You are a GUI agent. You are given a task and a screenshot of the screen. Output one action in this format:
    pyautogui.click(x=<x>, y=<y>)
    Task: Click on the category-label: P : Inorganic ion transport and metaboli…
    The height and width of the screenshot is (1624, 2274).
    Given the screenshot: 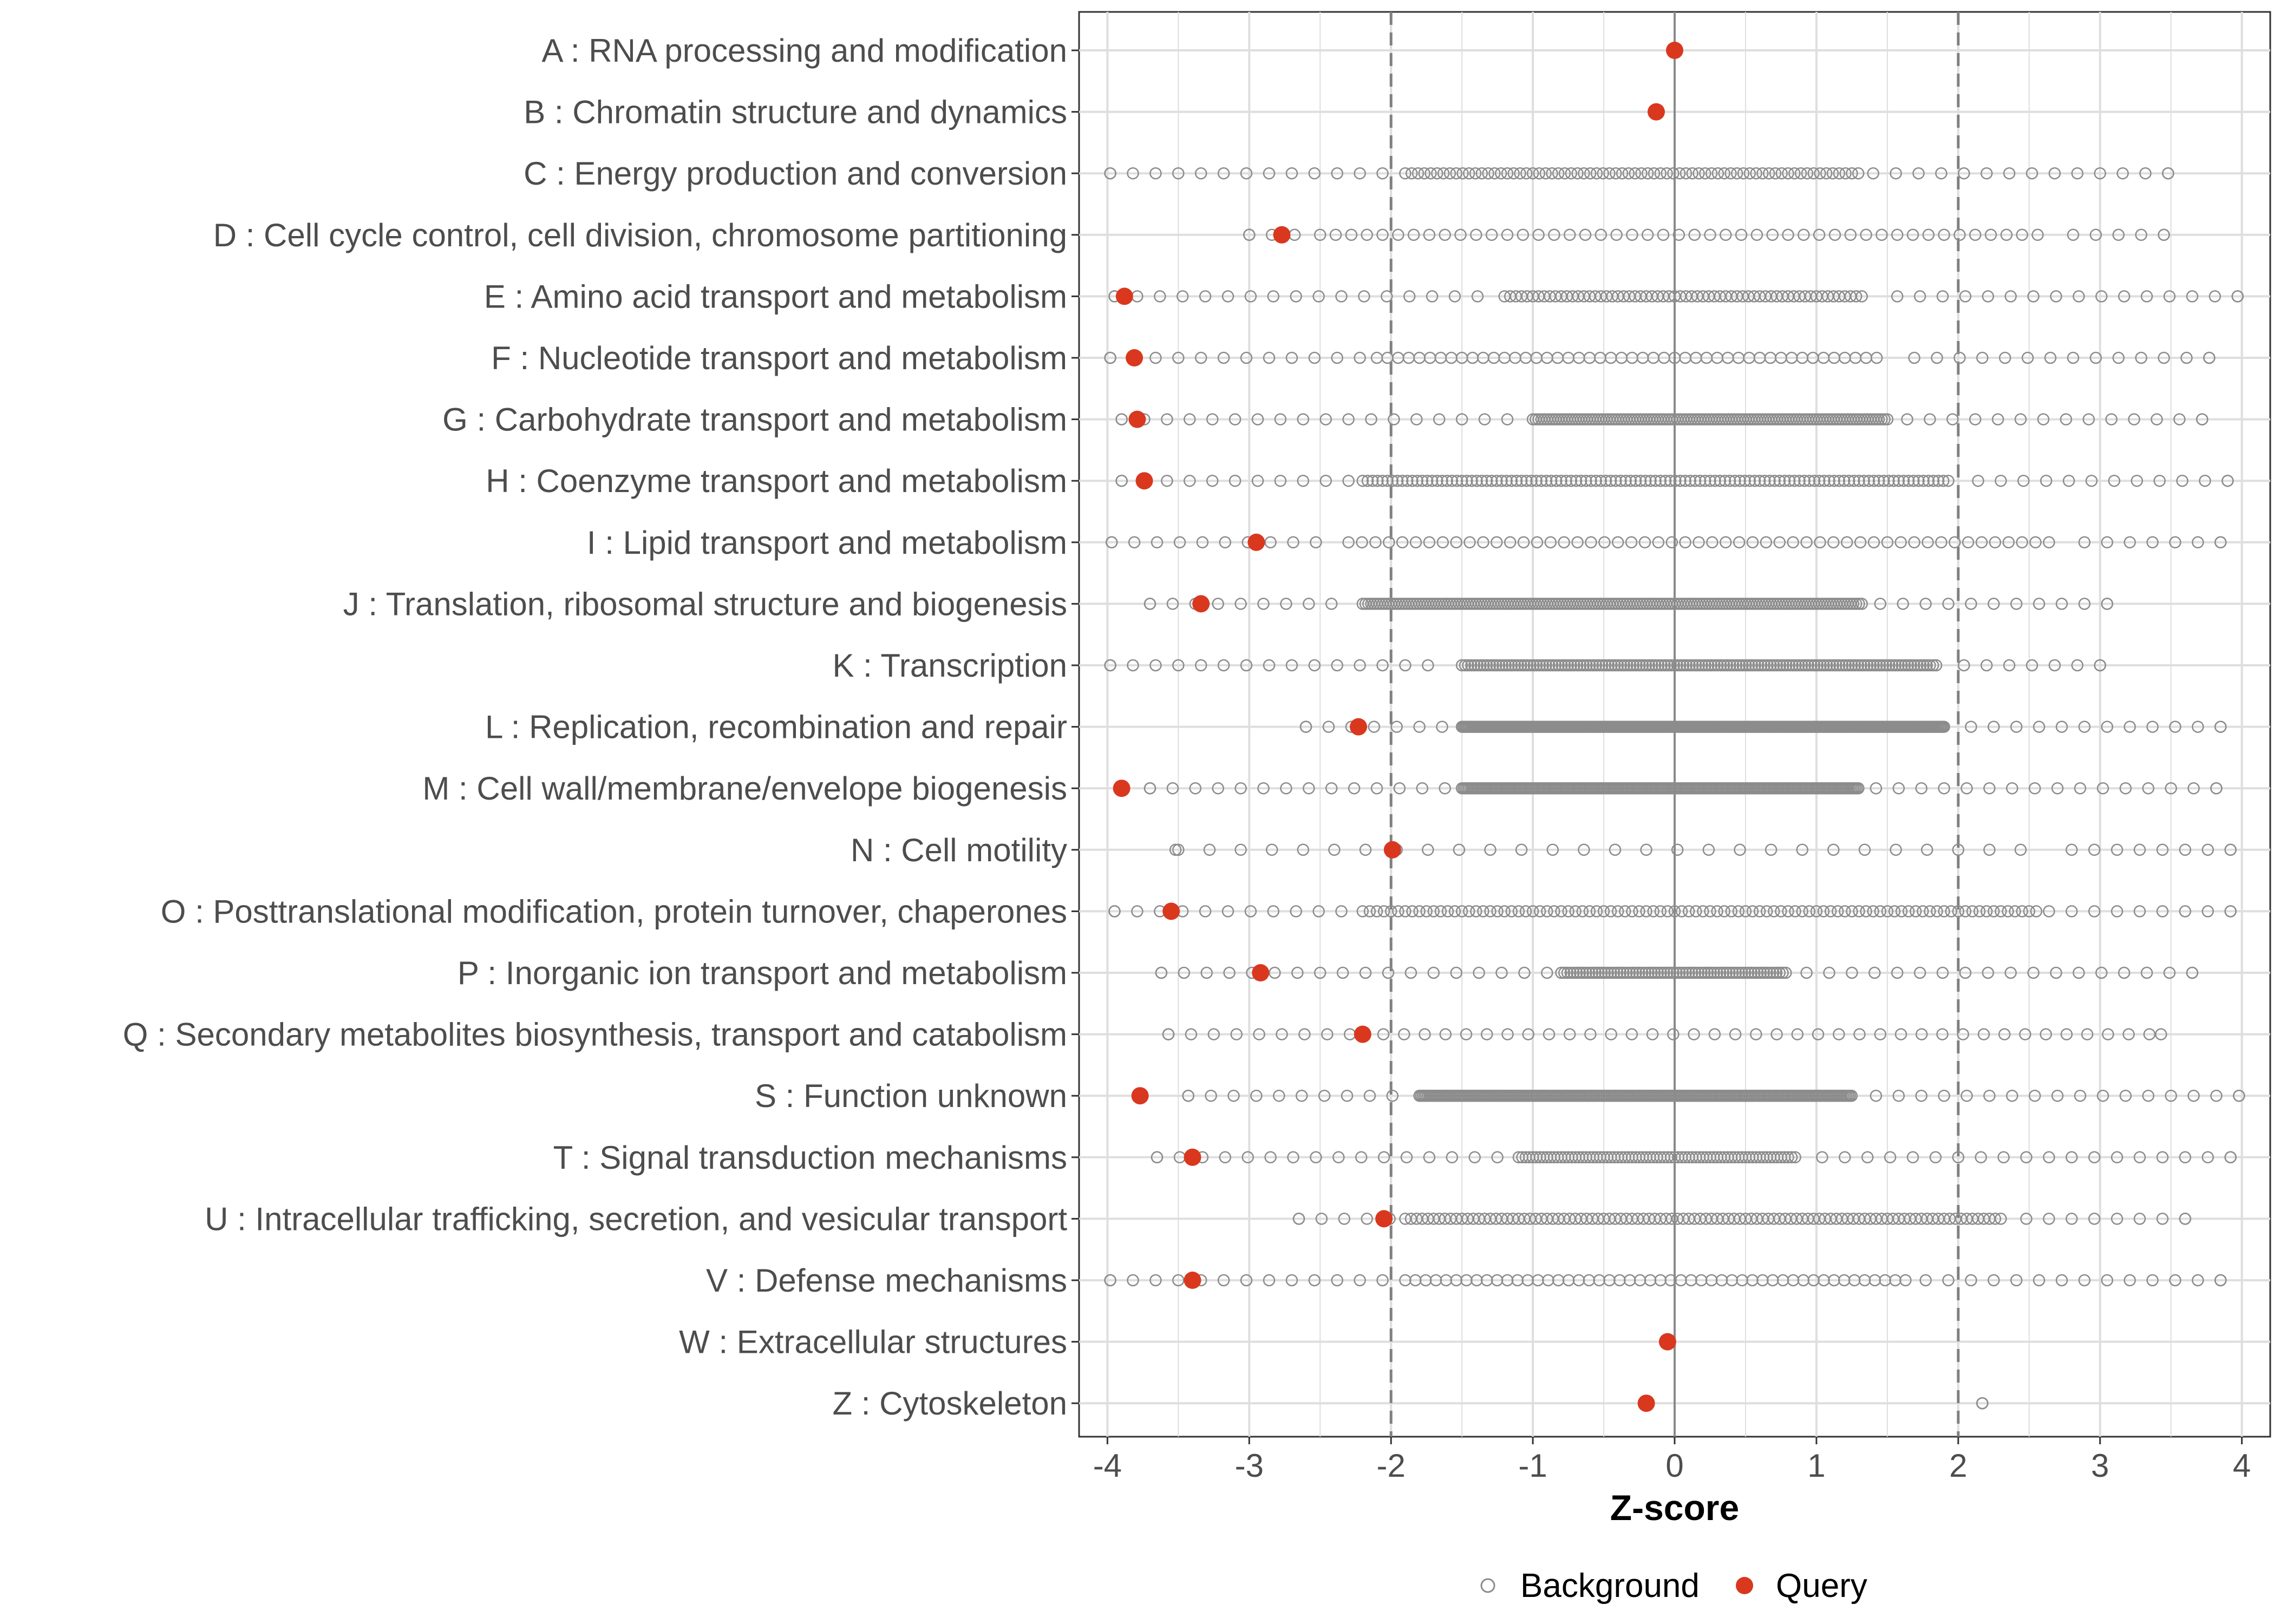 What is the action you would take?
    pyautogui.click(x=763, y=973)
    